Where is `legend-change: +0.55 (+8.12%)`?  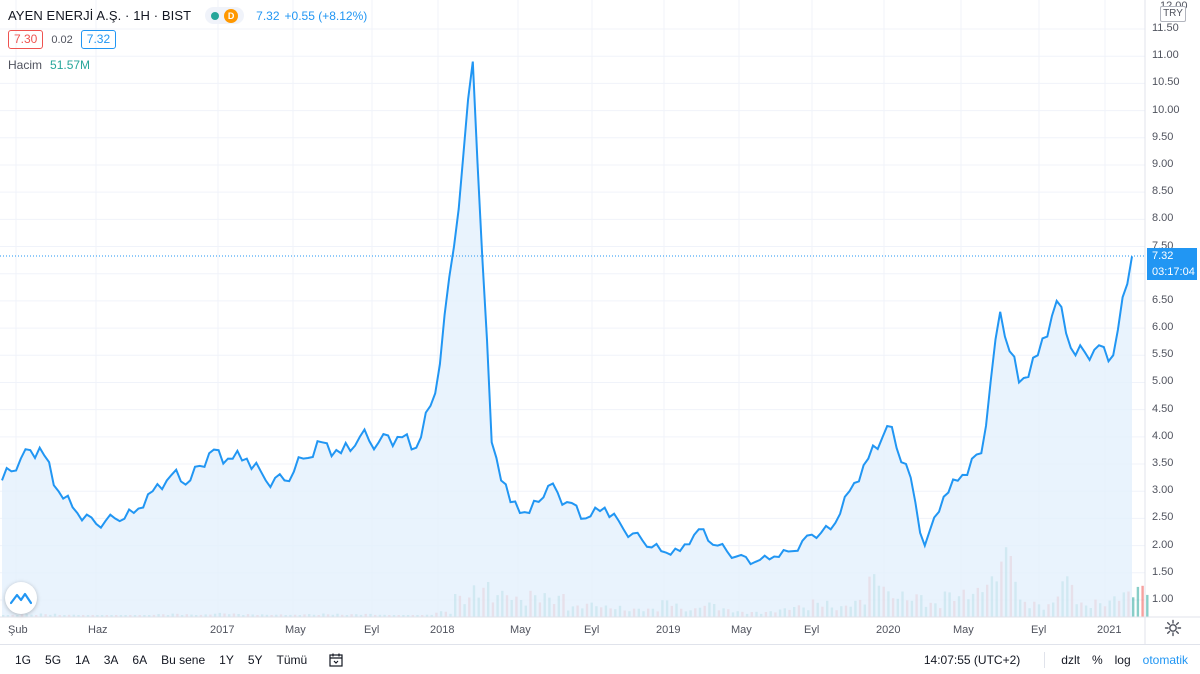
legend-change: +0.55 (+8.12%) is located at coordinates (326, 15).